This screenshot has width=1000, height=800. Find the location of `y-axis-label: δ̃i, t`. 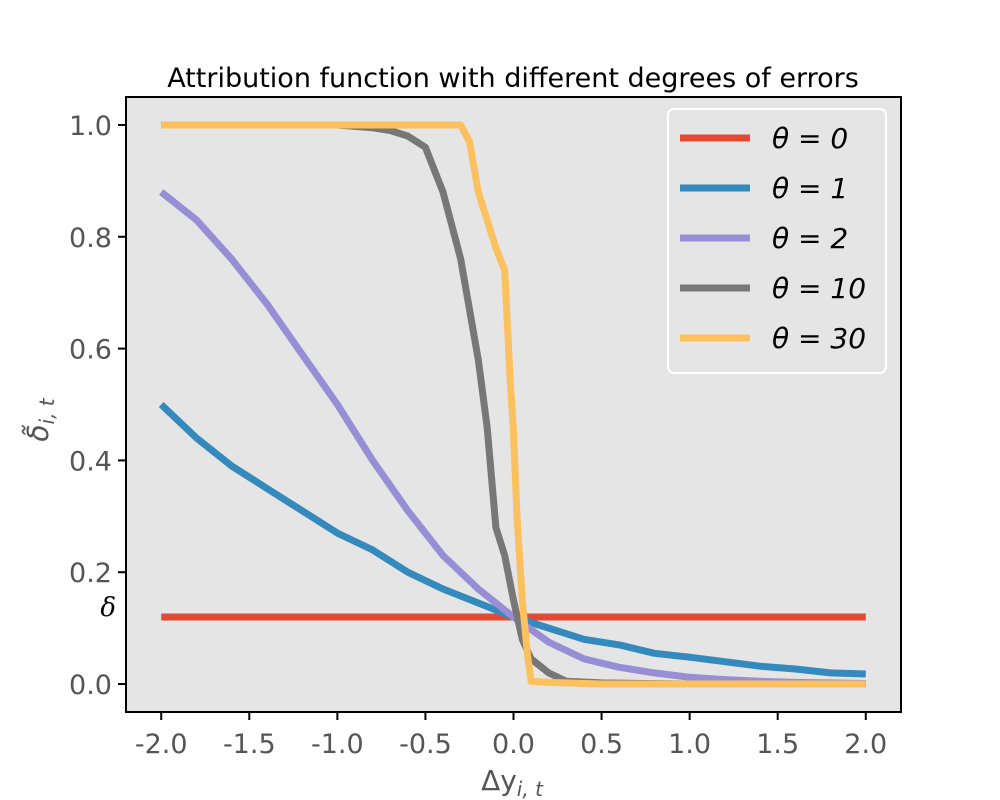

y-axis-label: δ̃i, t is located at coordinates (40, 419).